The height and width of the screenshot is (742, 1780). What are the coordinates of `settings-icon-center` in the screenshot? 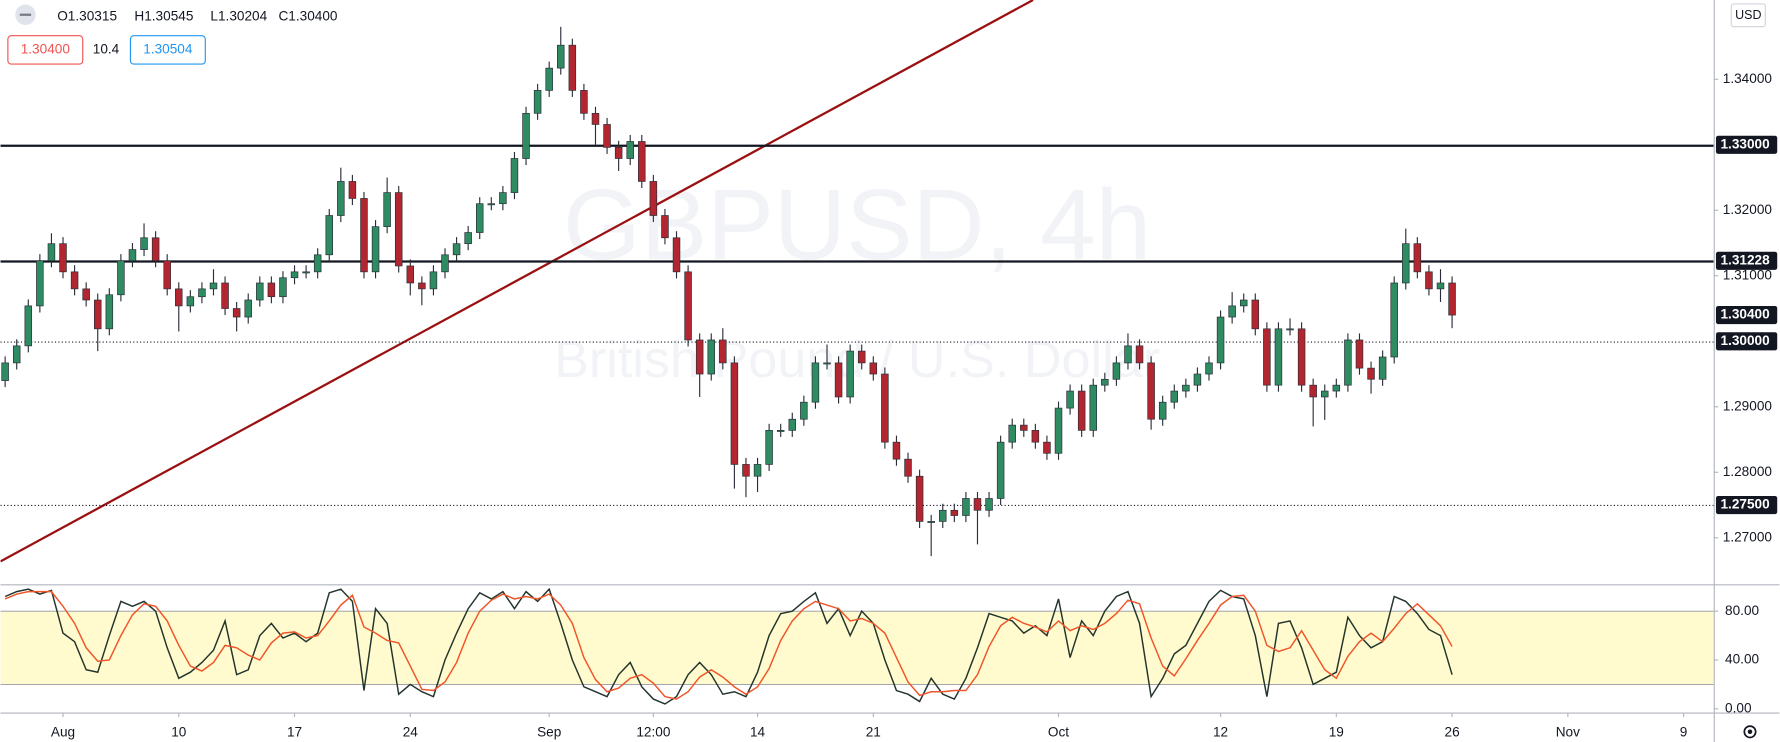 It's located at (1750, 732).